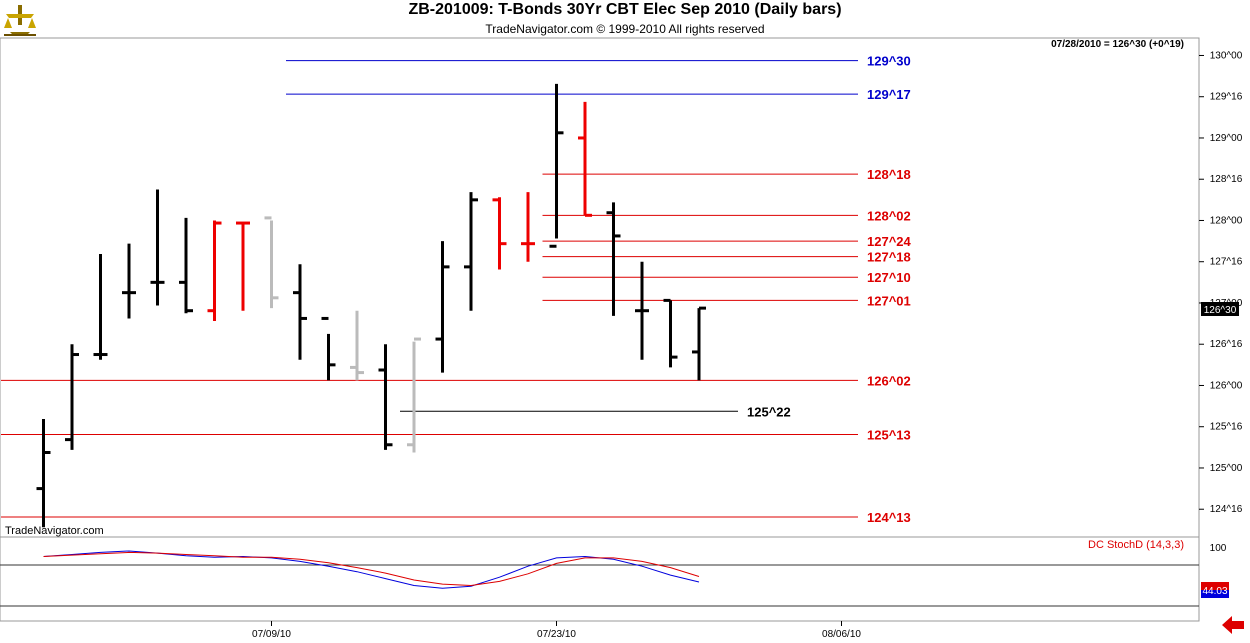 The image size is (1250, 643). I want to click on level-label: 124^13, so click(889, 517).